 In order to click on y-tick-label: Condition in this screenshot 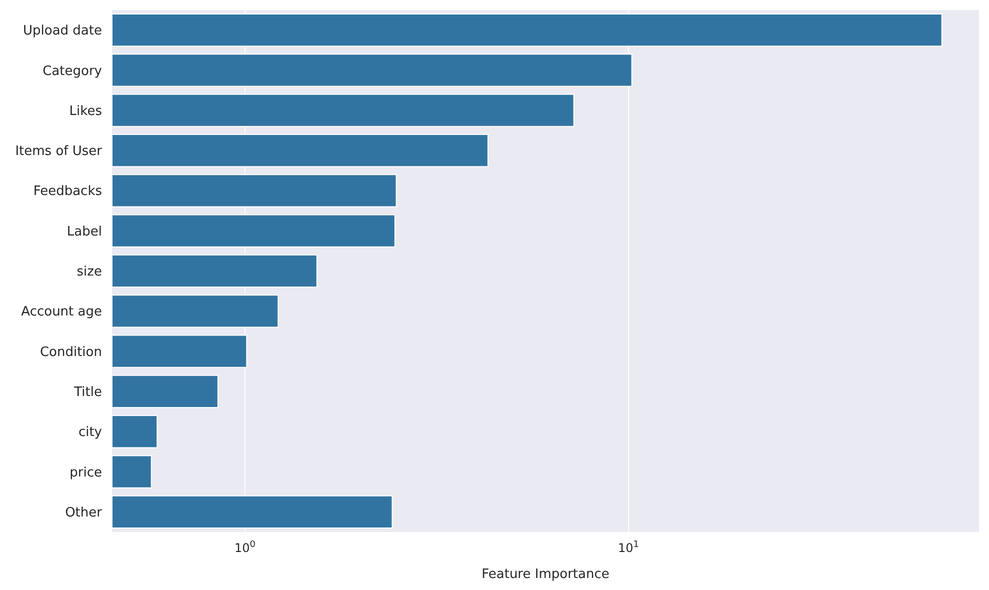, I will do `click(71, 352)`.